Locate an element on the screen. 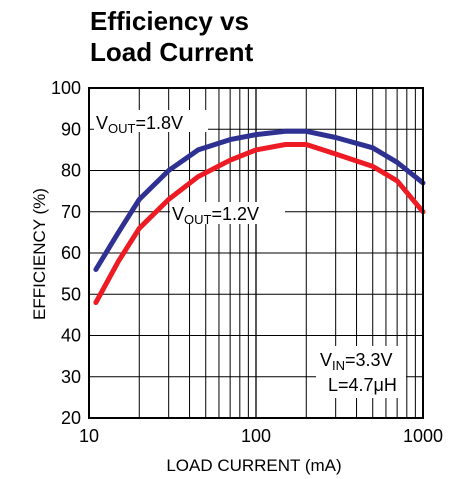 This screenshot has height=479, width=450. chart-title-line-1: Efficiency vs is located at coordinates (169, 21).